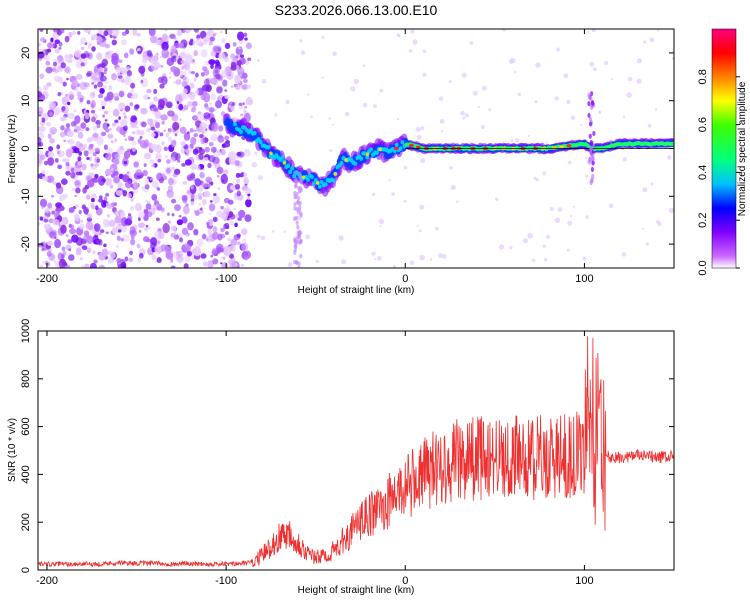 The height and width of the screenshot is (600, 750). Describe the element at coordinates (335, 174) in the screenshot. I see `spectrogram-ridge-peak` at that location.